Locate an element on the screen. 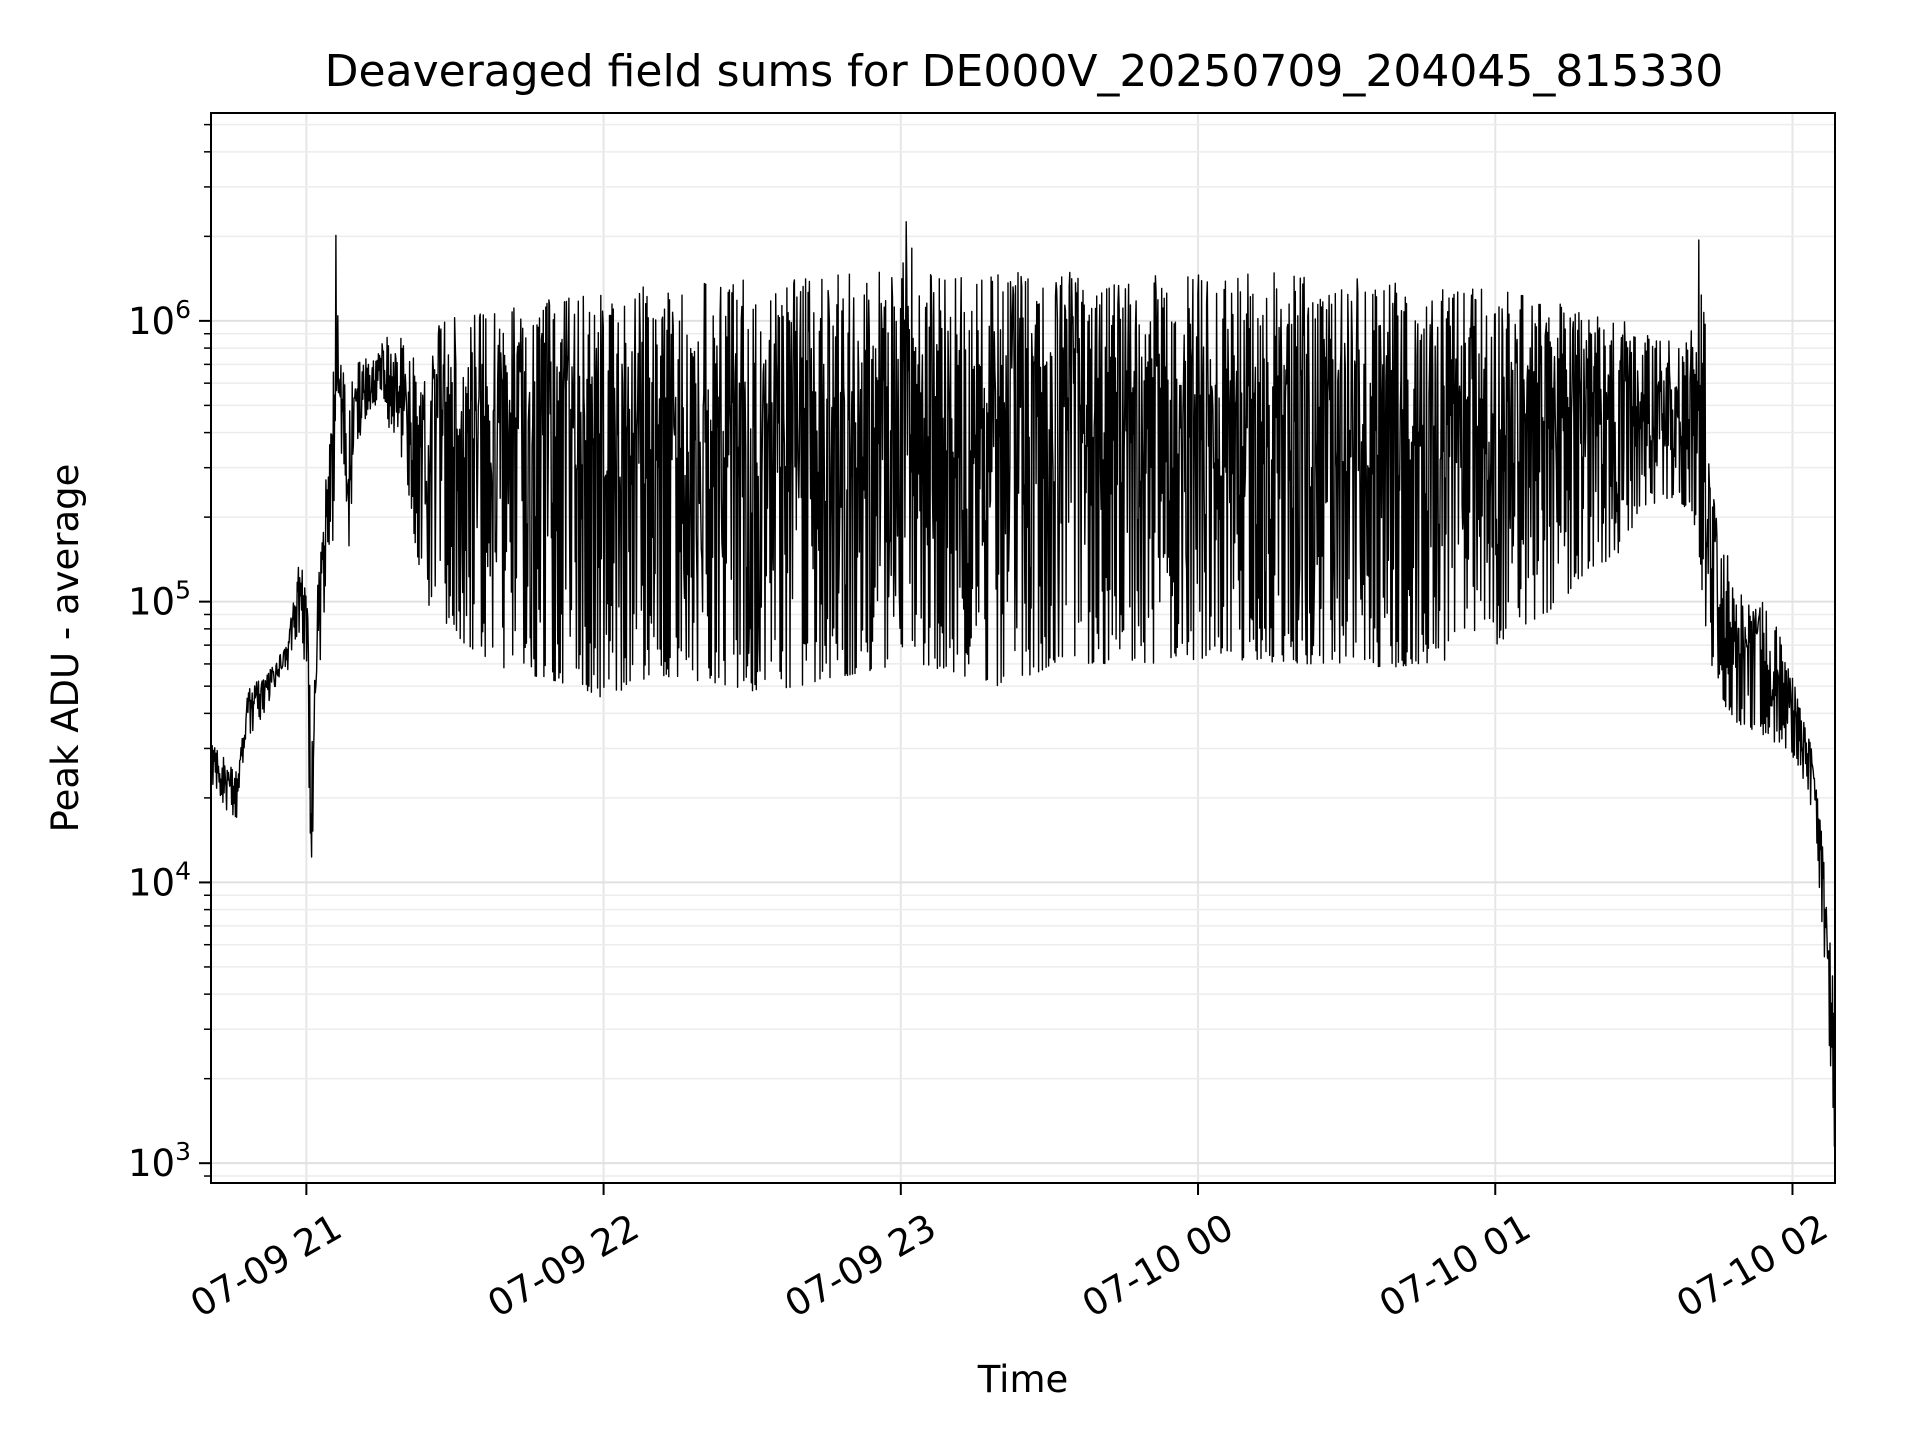 The width and height of the screenshot is (1920, 1440). y-tick-label: 10⁴ is located at coordinates (159, 880).